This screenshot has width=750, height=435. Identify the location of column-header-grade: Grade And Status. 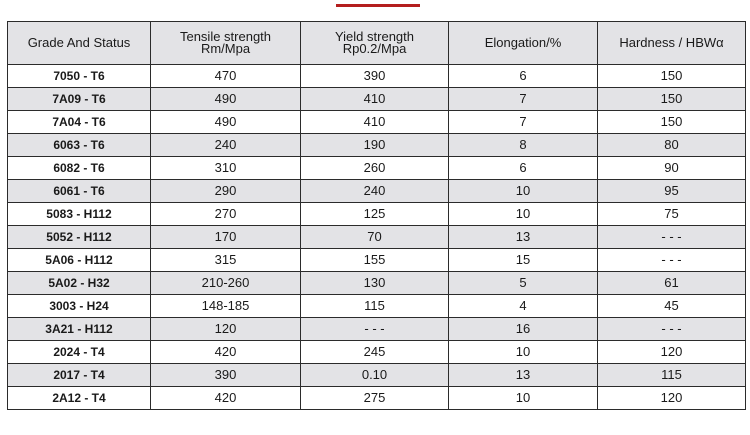
(79, 43).